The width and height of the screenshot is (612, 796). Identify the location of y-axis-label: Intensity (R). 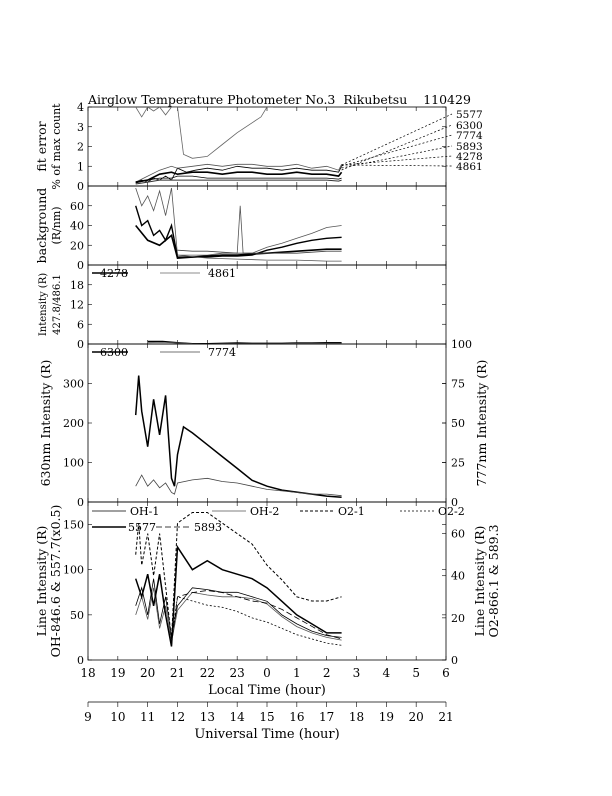
(43, 304).